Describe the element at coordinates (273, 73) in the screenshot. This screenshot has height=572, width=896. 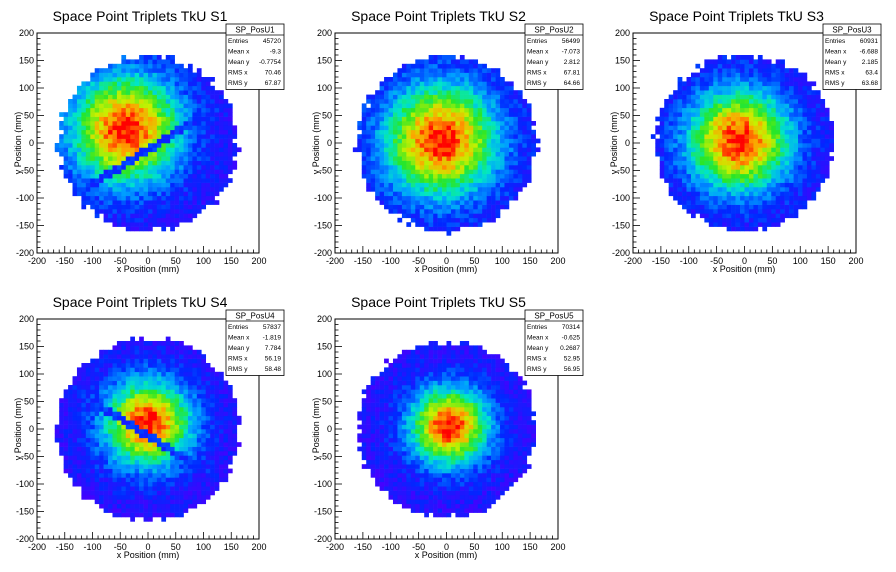
I see `stats-row-value: 70.46` at that location.